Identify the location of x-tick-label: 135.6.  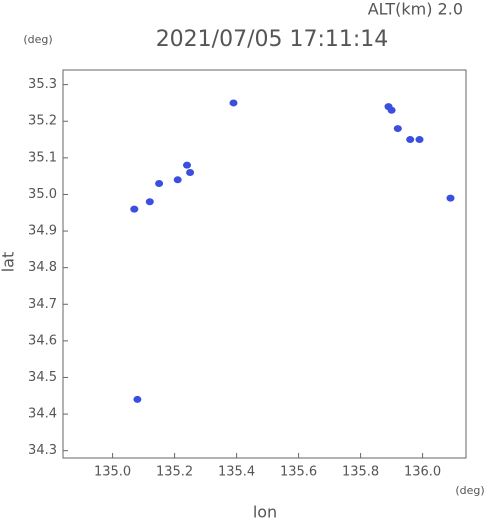
(298, 472).